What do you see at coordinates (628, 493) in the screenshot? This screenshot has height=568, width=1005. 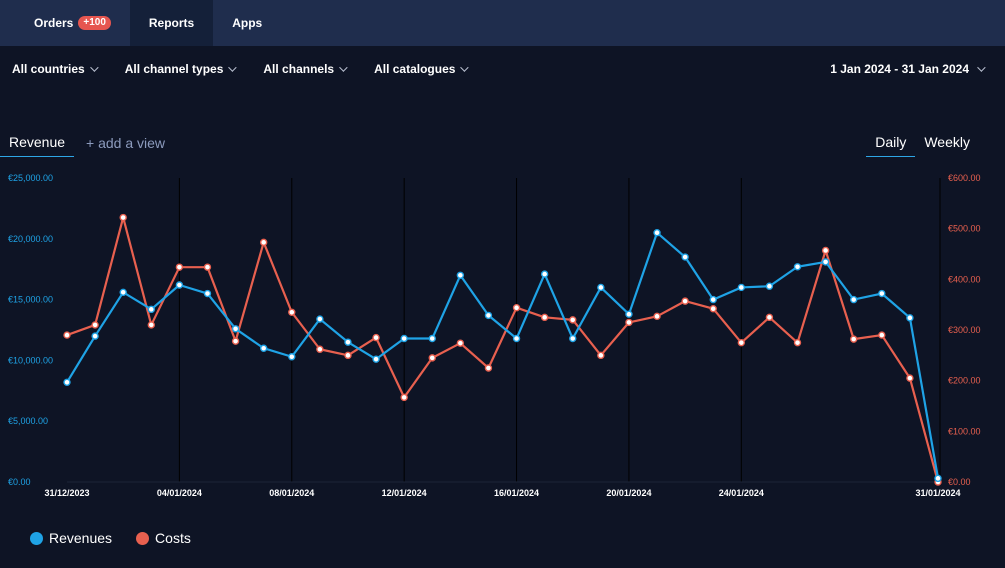 I see `x-tick-label: 20/01/2024` at bounding box center [628, 493].